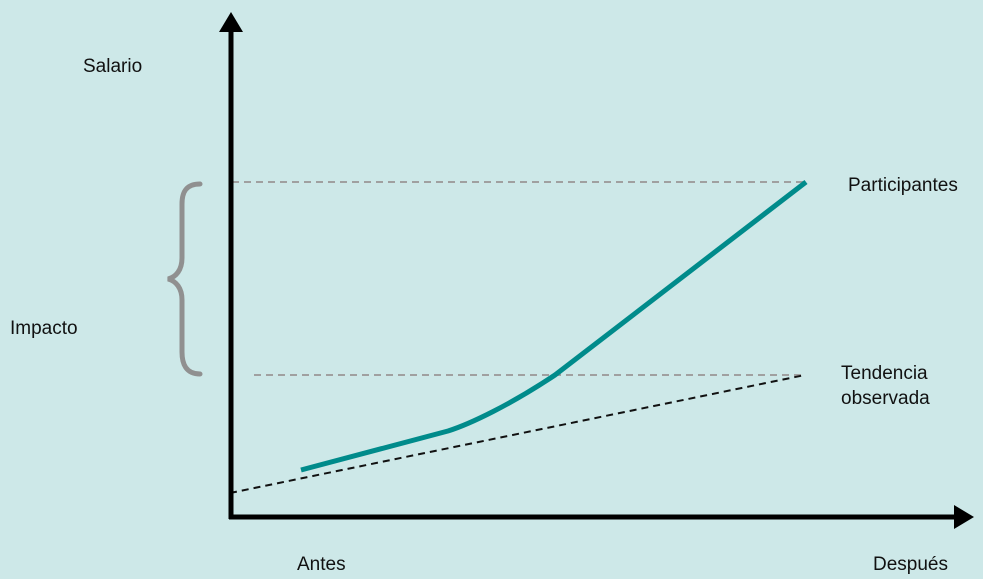 The width and height of the screenshot is (983, 579). What do you see at coordinates (964, 517) in the screenshot?
I see `x-axis-arrow-icon` at bounding box center [964, 517].